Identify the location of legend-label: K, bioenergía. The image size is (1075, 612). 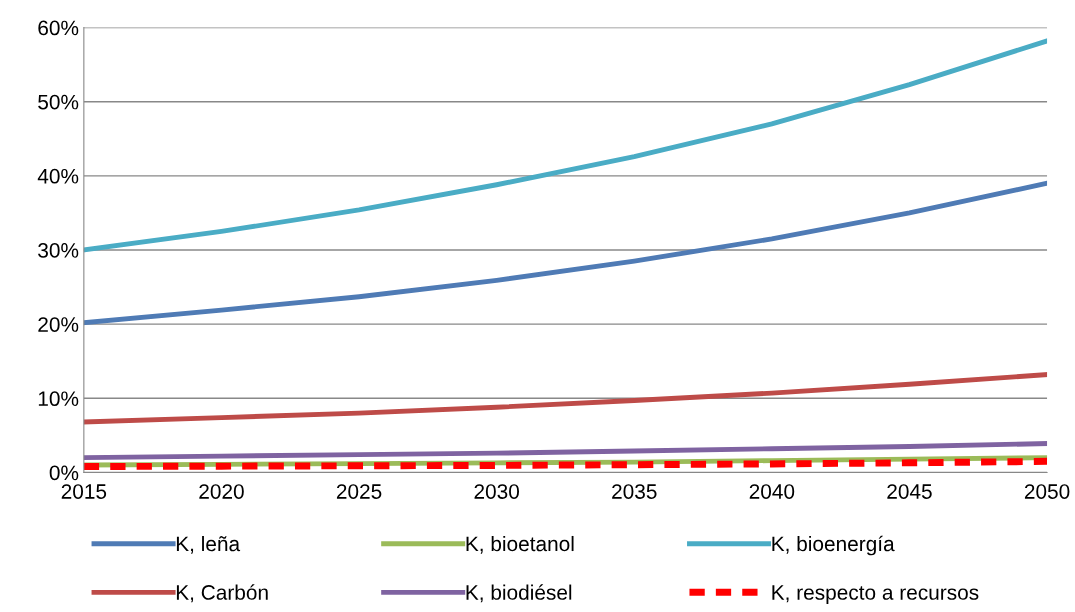
(833, 545).